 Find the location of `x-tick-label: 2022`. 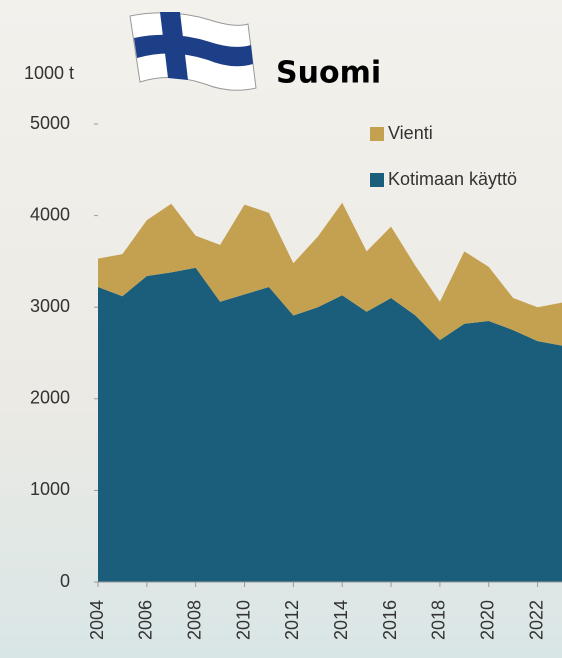

x-tick-label: 2022 is located at coordinates (536, 620).